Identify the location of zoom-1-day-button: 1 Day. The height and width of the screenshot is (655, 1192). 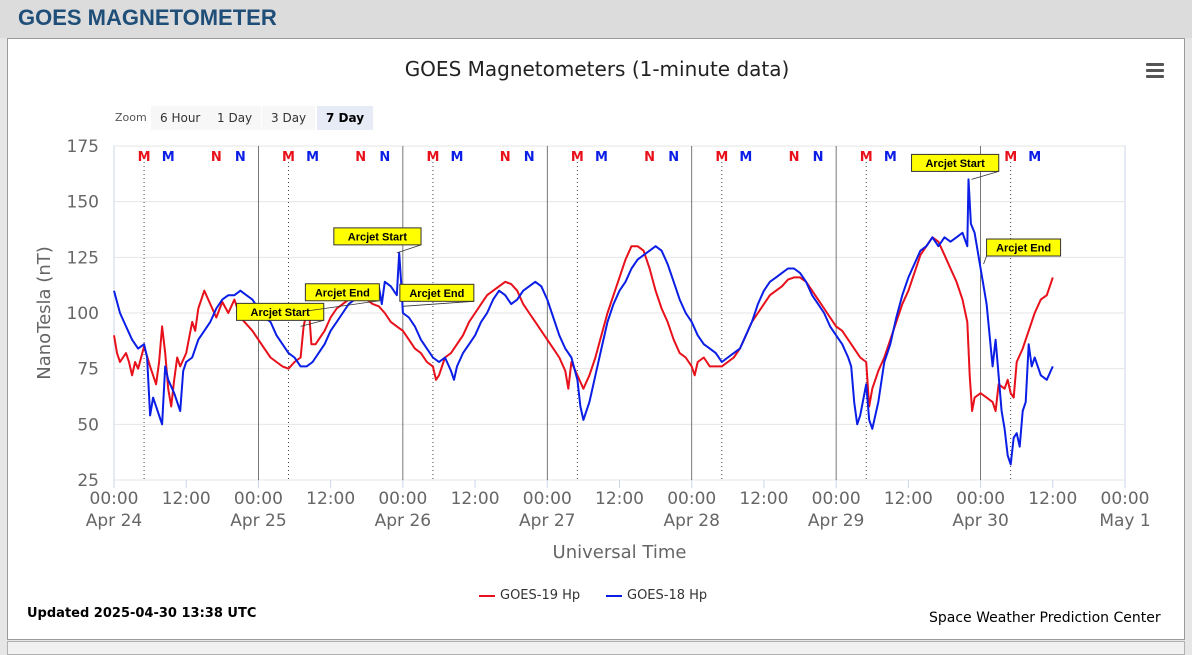
(235, 118).